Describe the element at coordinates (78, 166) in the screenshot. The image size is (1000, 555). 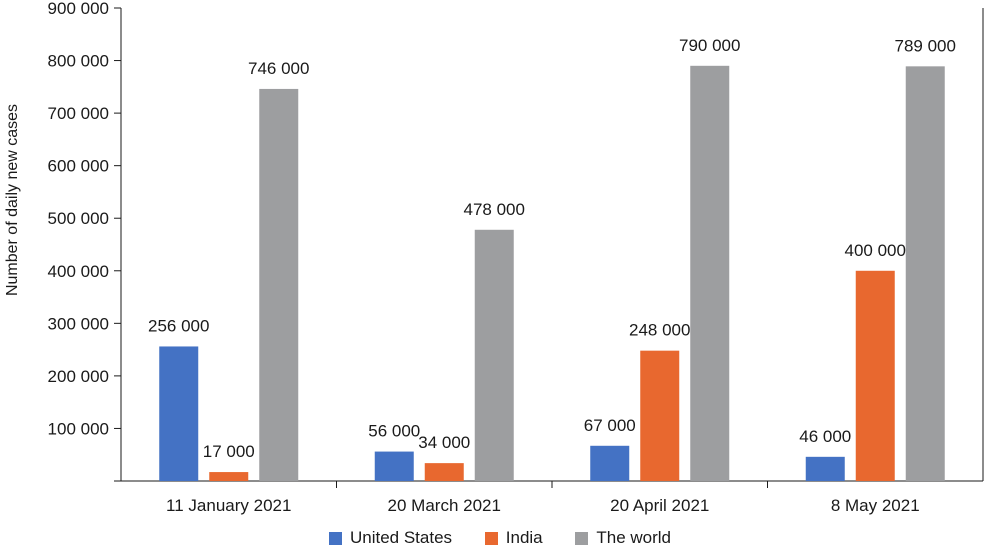
I see `y-tick-label: 600 000` at that location.